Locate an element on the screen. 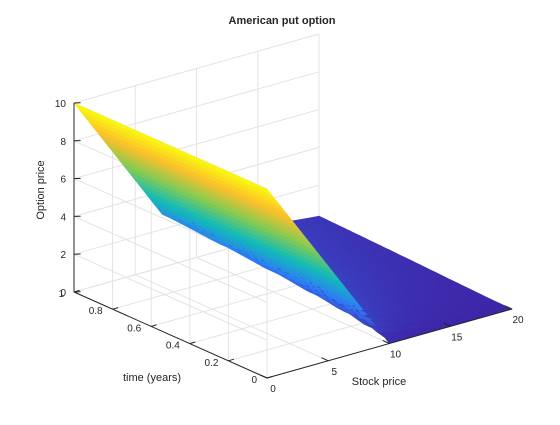  y-tick-label: 0.8 is located at coordinates (96, 311).